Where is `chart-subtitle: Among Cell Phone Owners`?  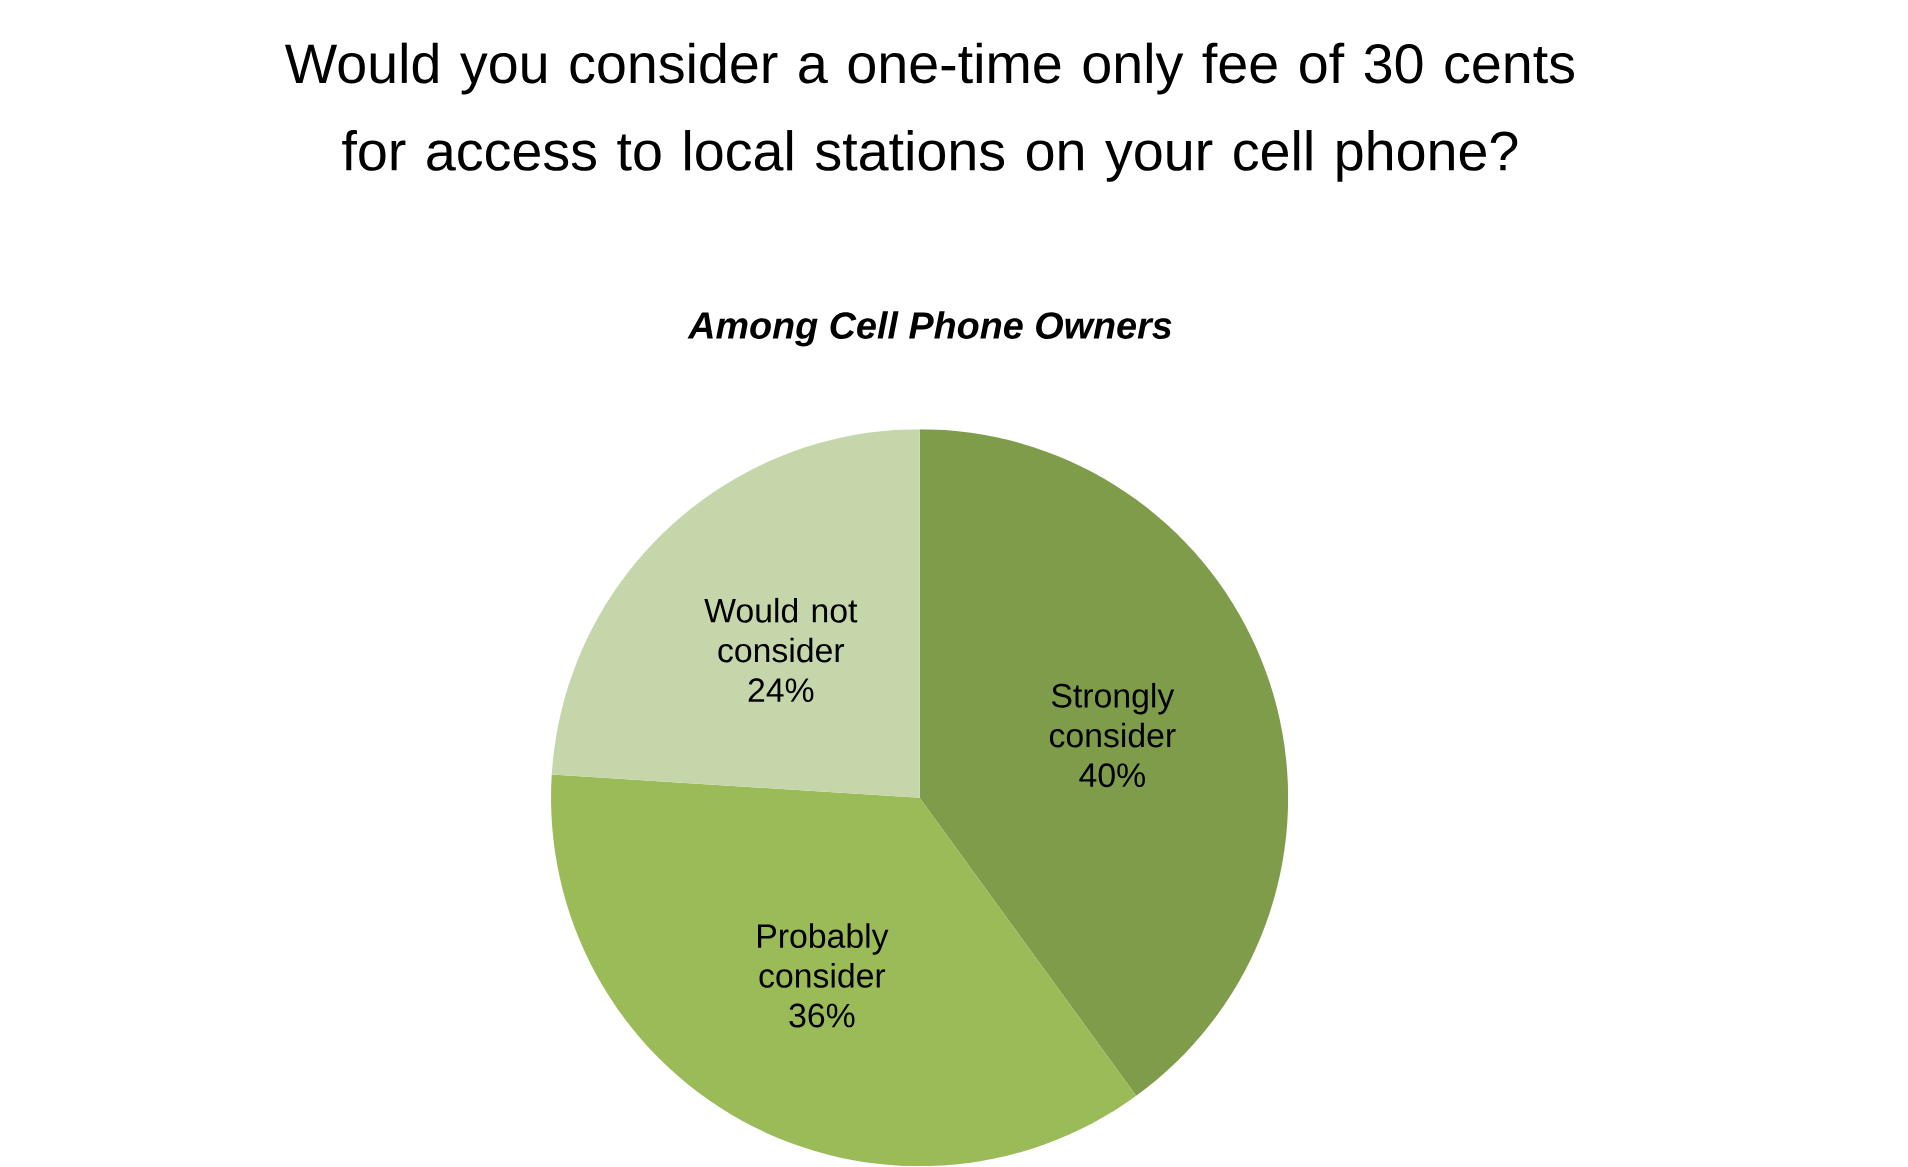
chart-subtitle: Among Cell Phone Owners is located at coordinates (929, 329).